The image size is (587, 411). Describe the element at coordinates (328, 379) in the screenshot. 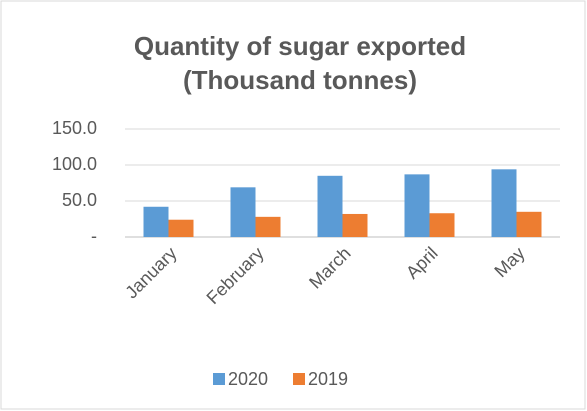

I see `legend-label: 2019` at that location.